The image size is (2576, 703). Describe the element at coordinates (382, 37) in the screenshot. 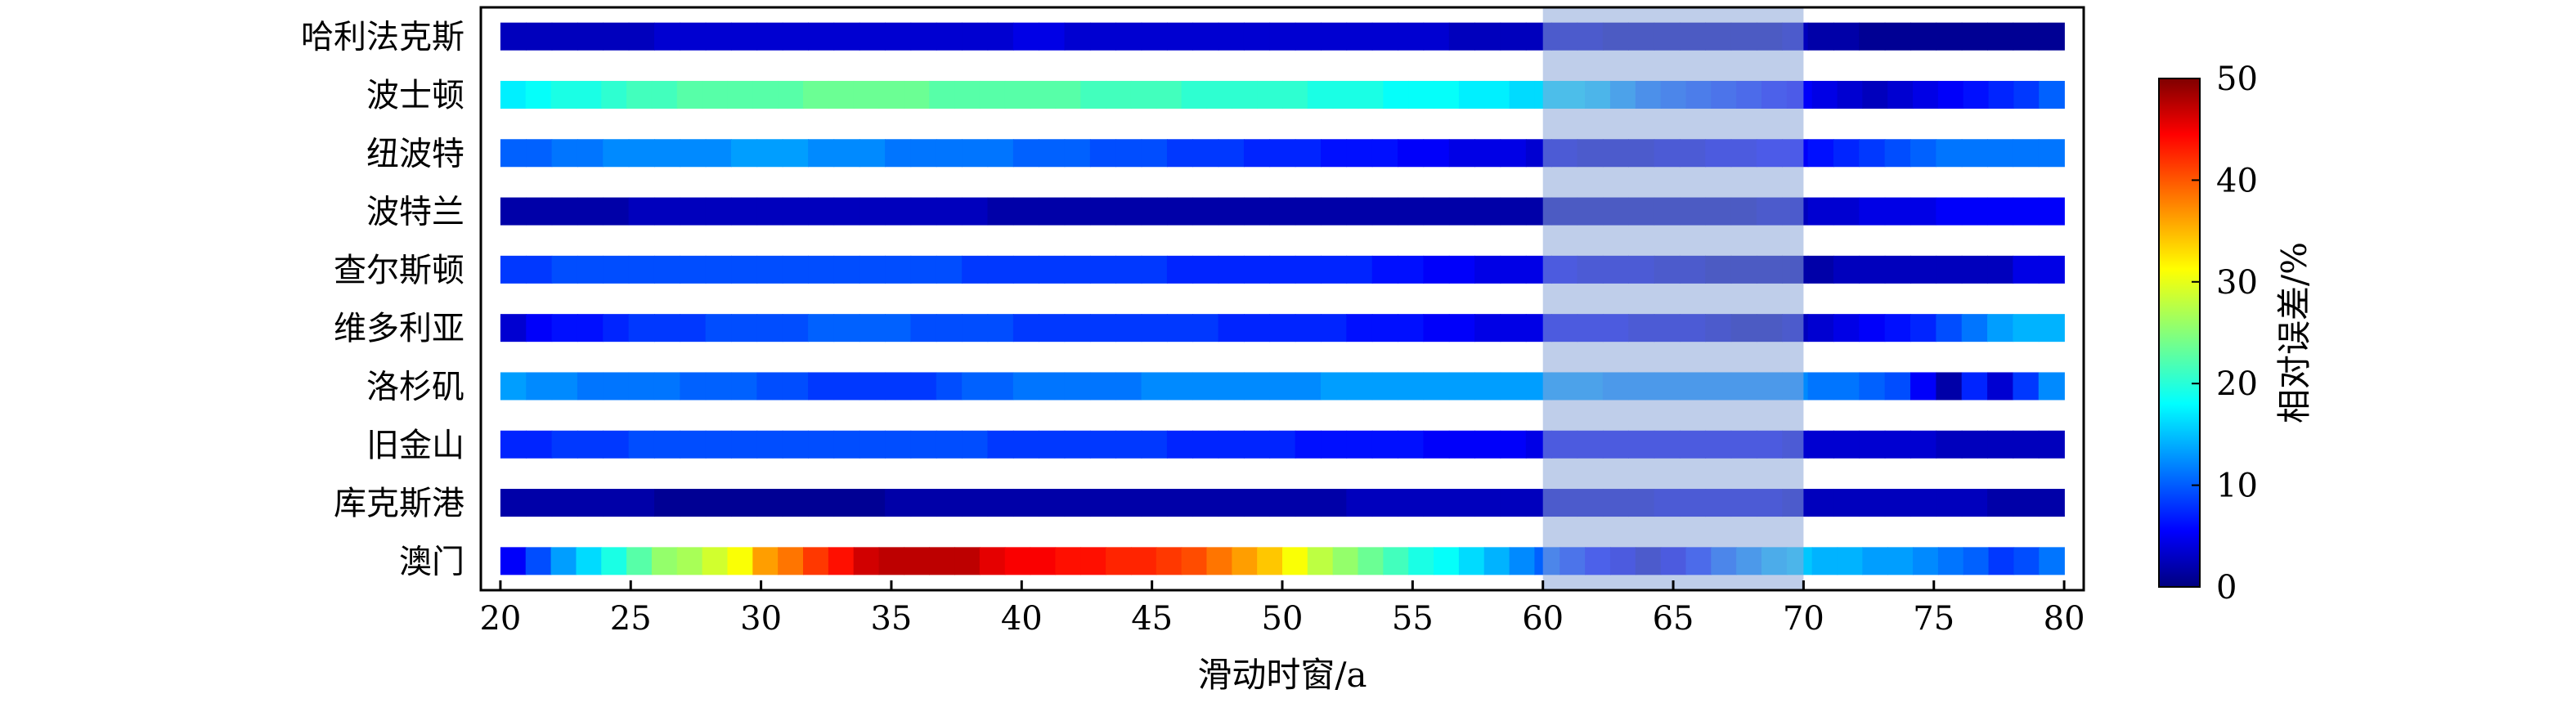

I see `row-label: 哈利法克斯` at that location.